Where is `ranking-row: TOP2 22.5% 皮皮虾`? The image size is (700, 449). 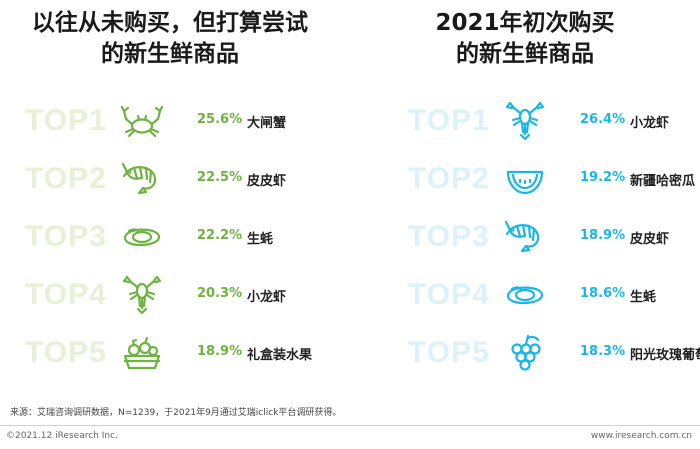 ranking-row: TOP2 22.5% 皮皮虾 is located at coordinates (195, 185).